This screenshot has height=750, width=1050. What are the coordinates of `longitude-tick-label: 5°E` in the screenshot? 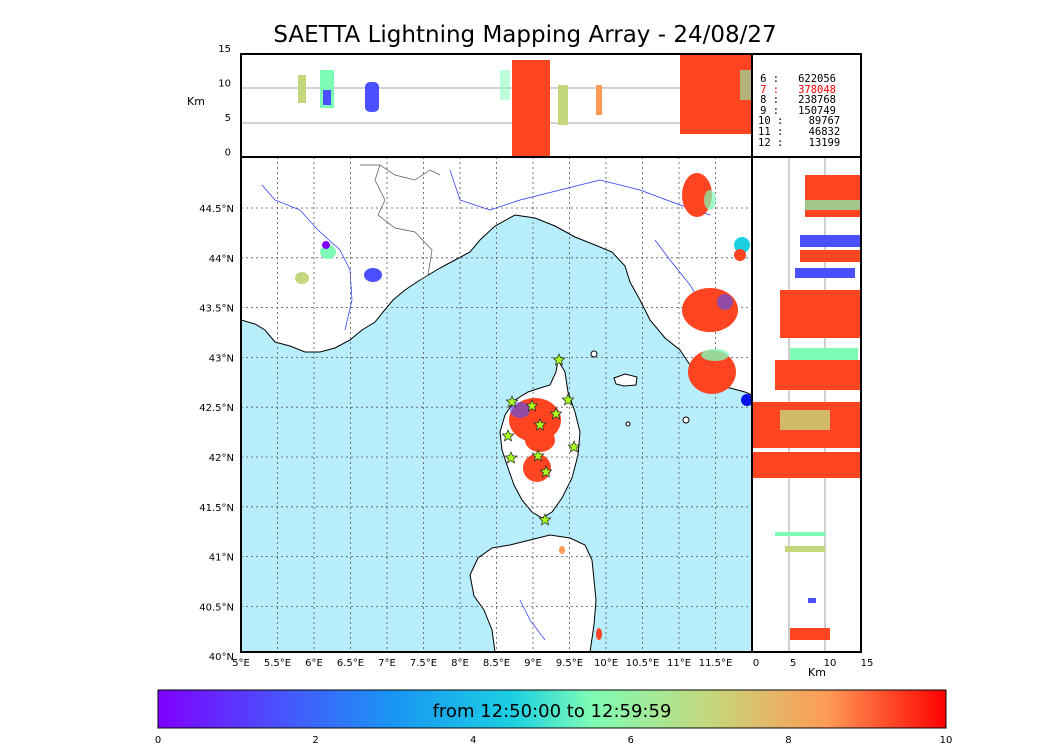 It's located at (241, 663).